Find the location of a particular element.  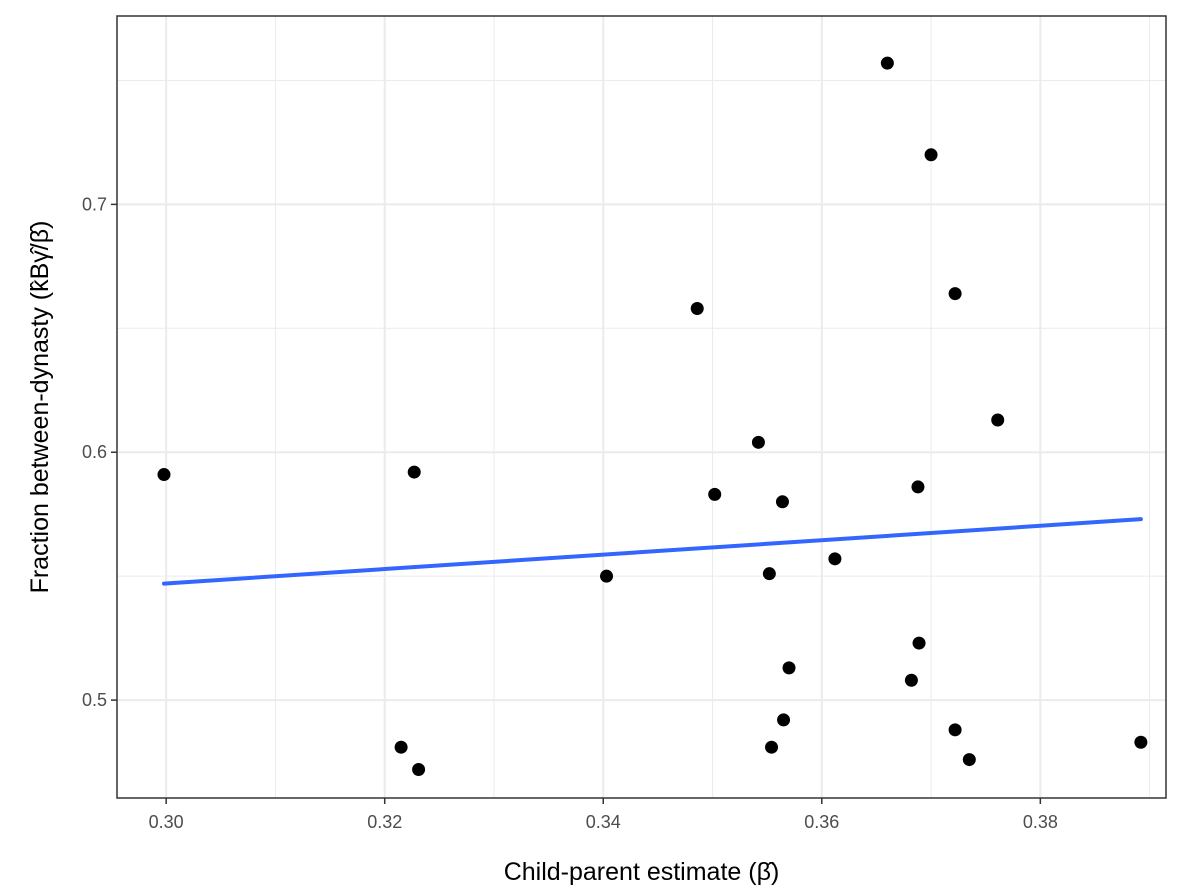

y-tick-label: 0.6 is located at coordinates (94, 452).